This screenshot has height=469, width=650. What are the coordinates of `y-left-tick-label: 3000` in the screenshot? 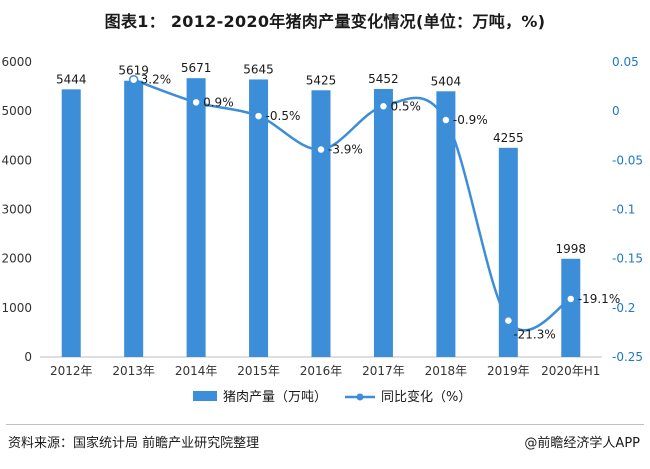 It's located at (16, 210).